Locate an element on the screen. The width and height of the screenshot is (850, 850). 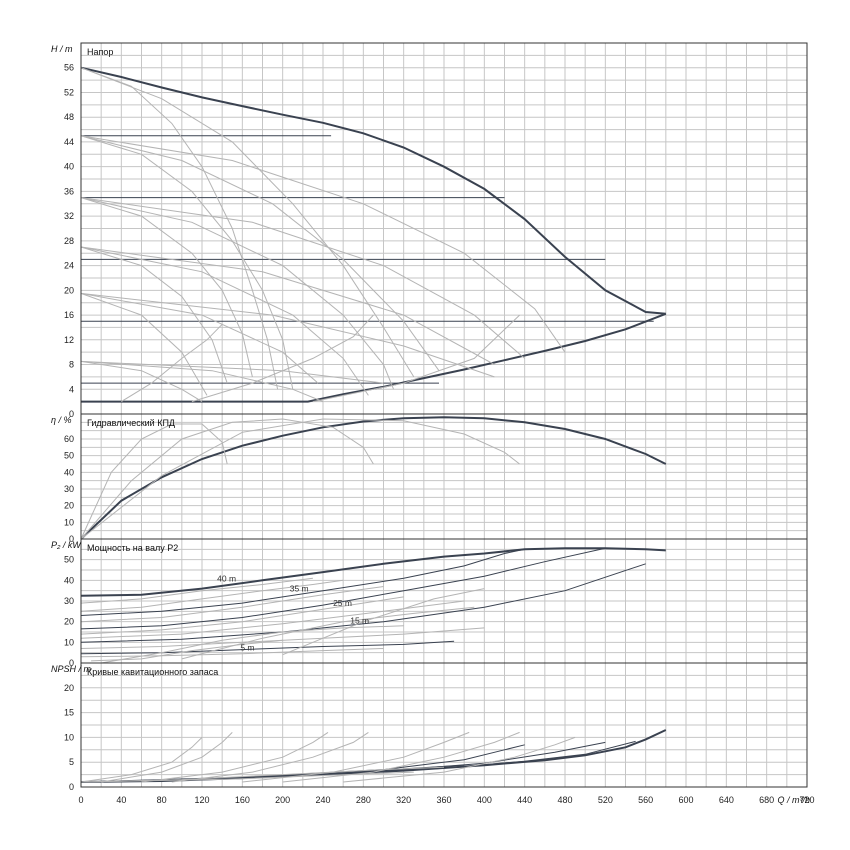
x-tick: 560 is located at coordinates (645, 800).